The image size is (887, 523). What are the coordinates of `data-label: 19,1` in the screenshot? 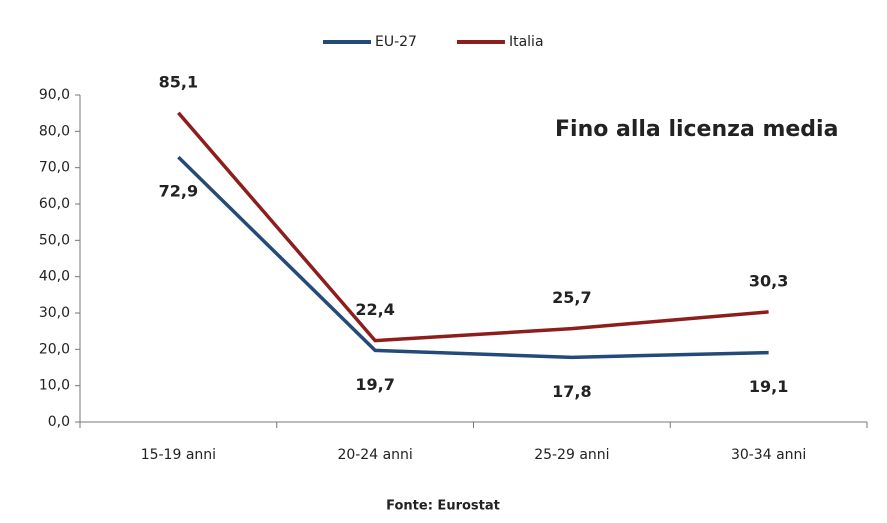 It's located at (768, 386).